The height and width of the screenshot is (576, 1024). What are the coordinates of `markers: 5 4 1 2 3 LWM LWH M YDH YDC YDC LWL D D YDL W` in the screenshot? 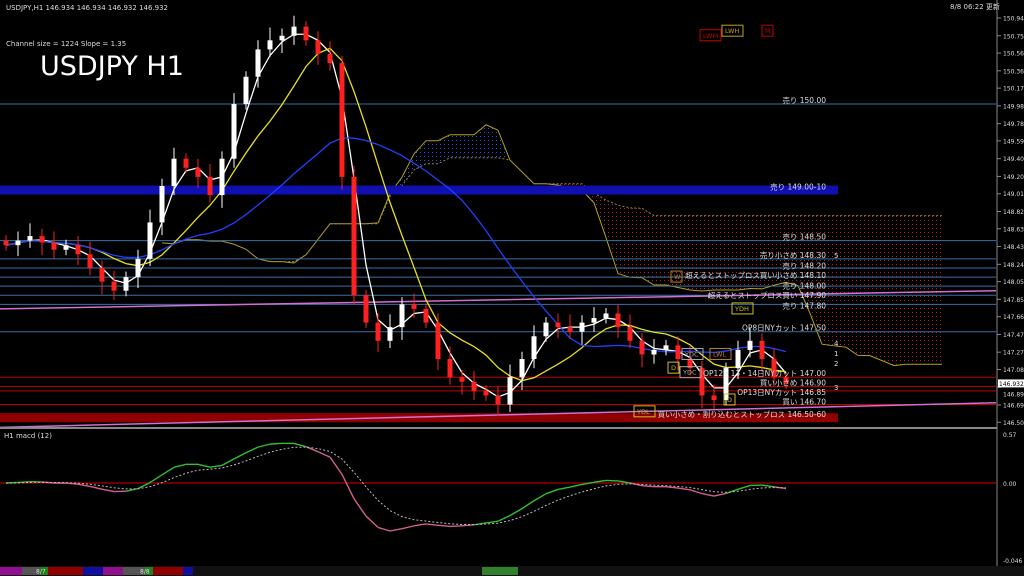 It's located at (736, 221).